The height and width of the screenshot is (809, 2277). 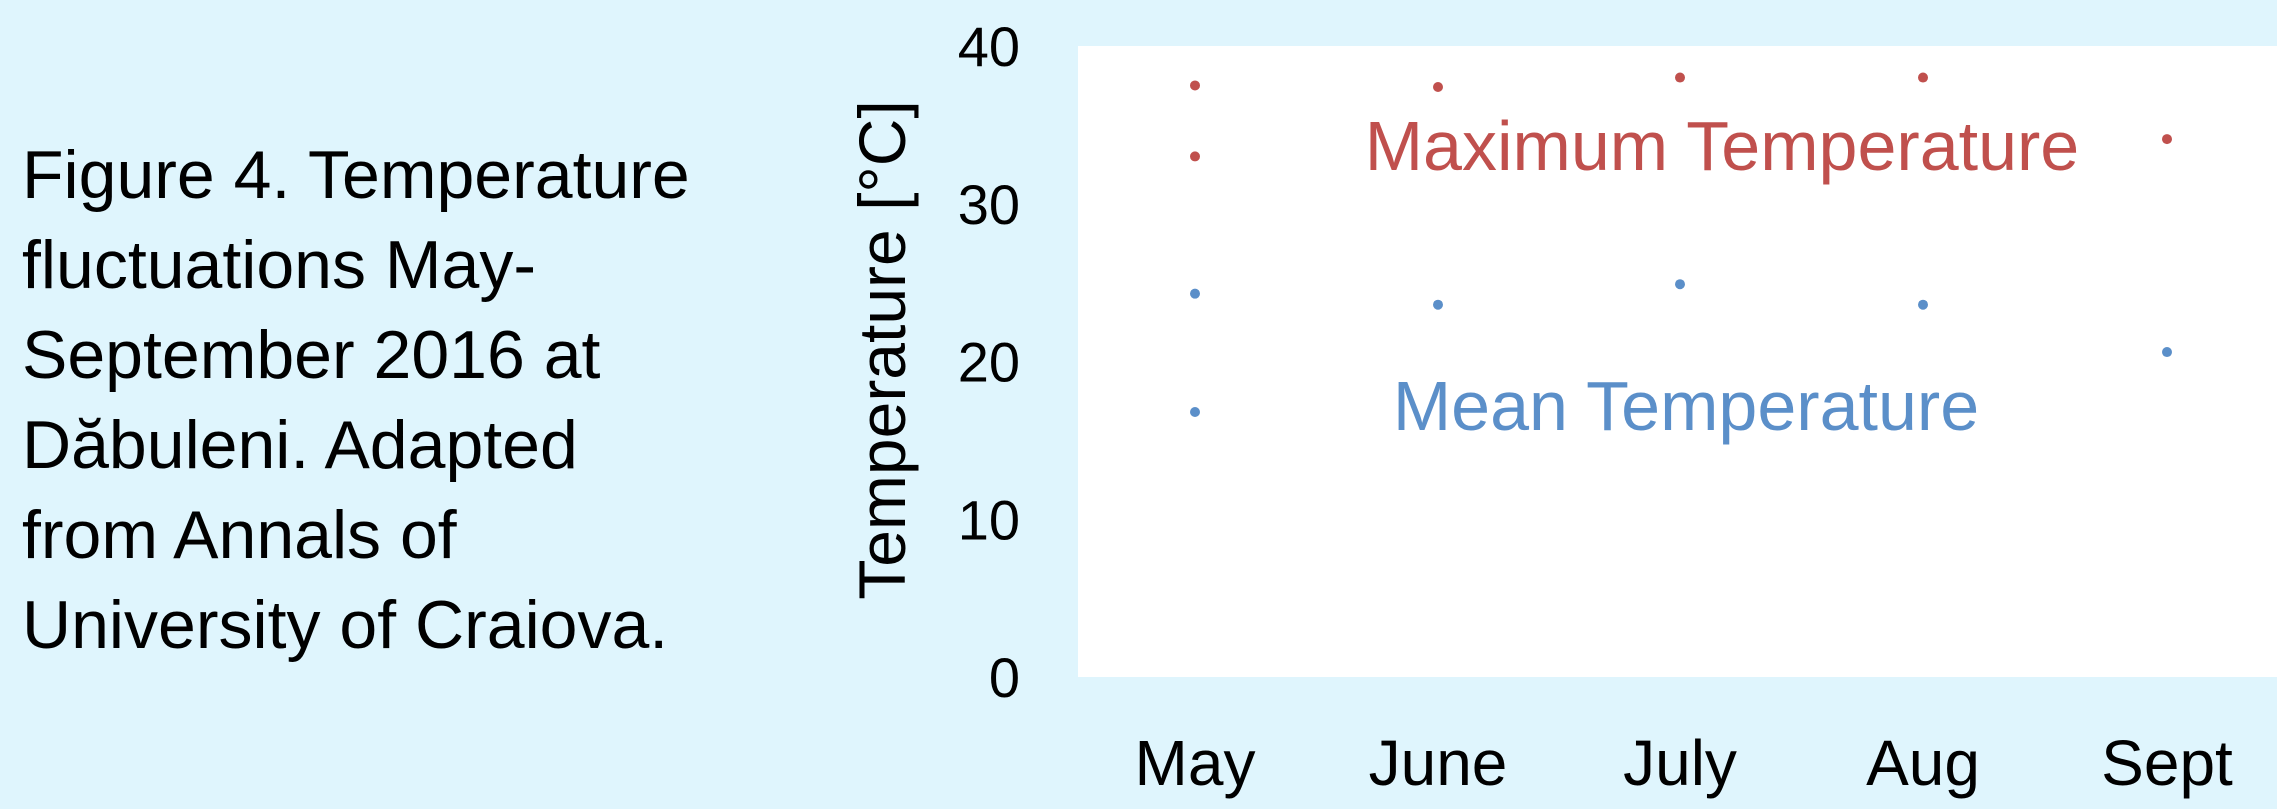 I want to click on y-tick-label: 10, so click(x=989, y=519).